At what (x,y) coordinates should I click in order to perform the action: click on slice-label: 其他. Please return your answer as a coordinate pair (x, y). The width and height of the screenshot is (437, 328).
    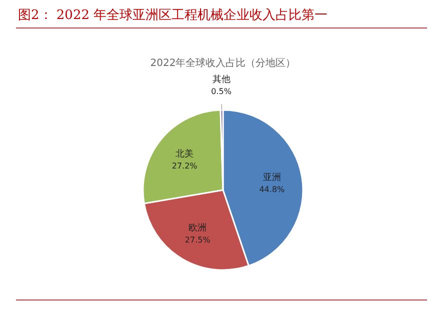
    Looking at the image, I should click on (221, 80).